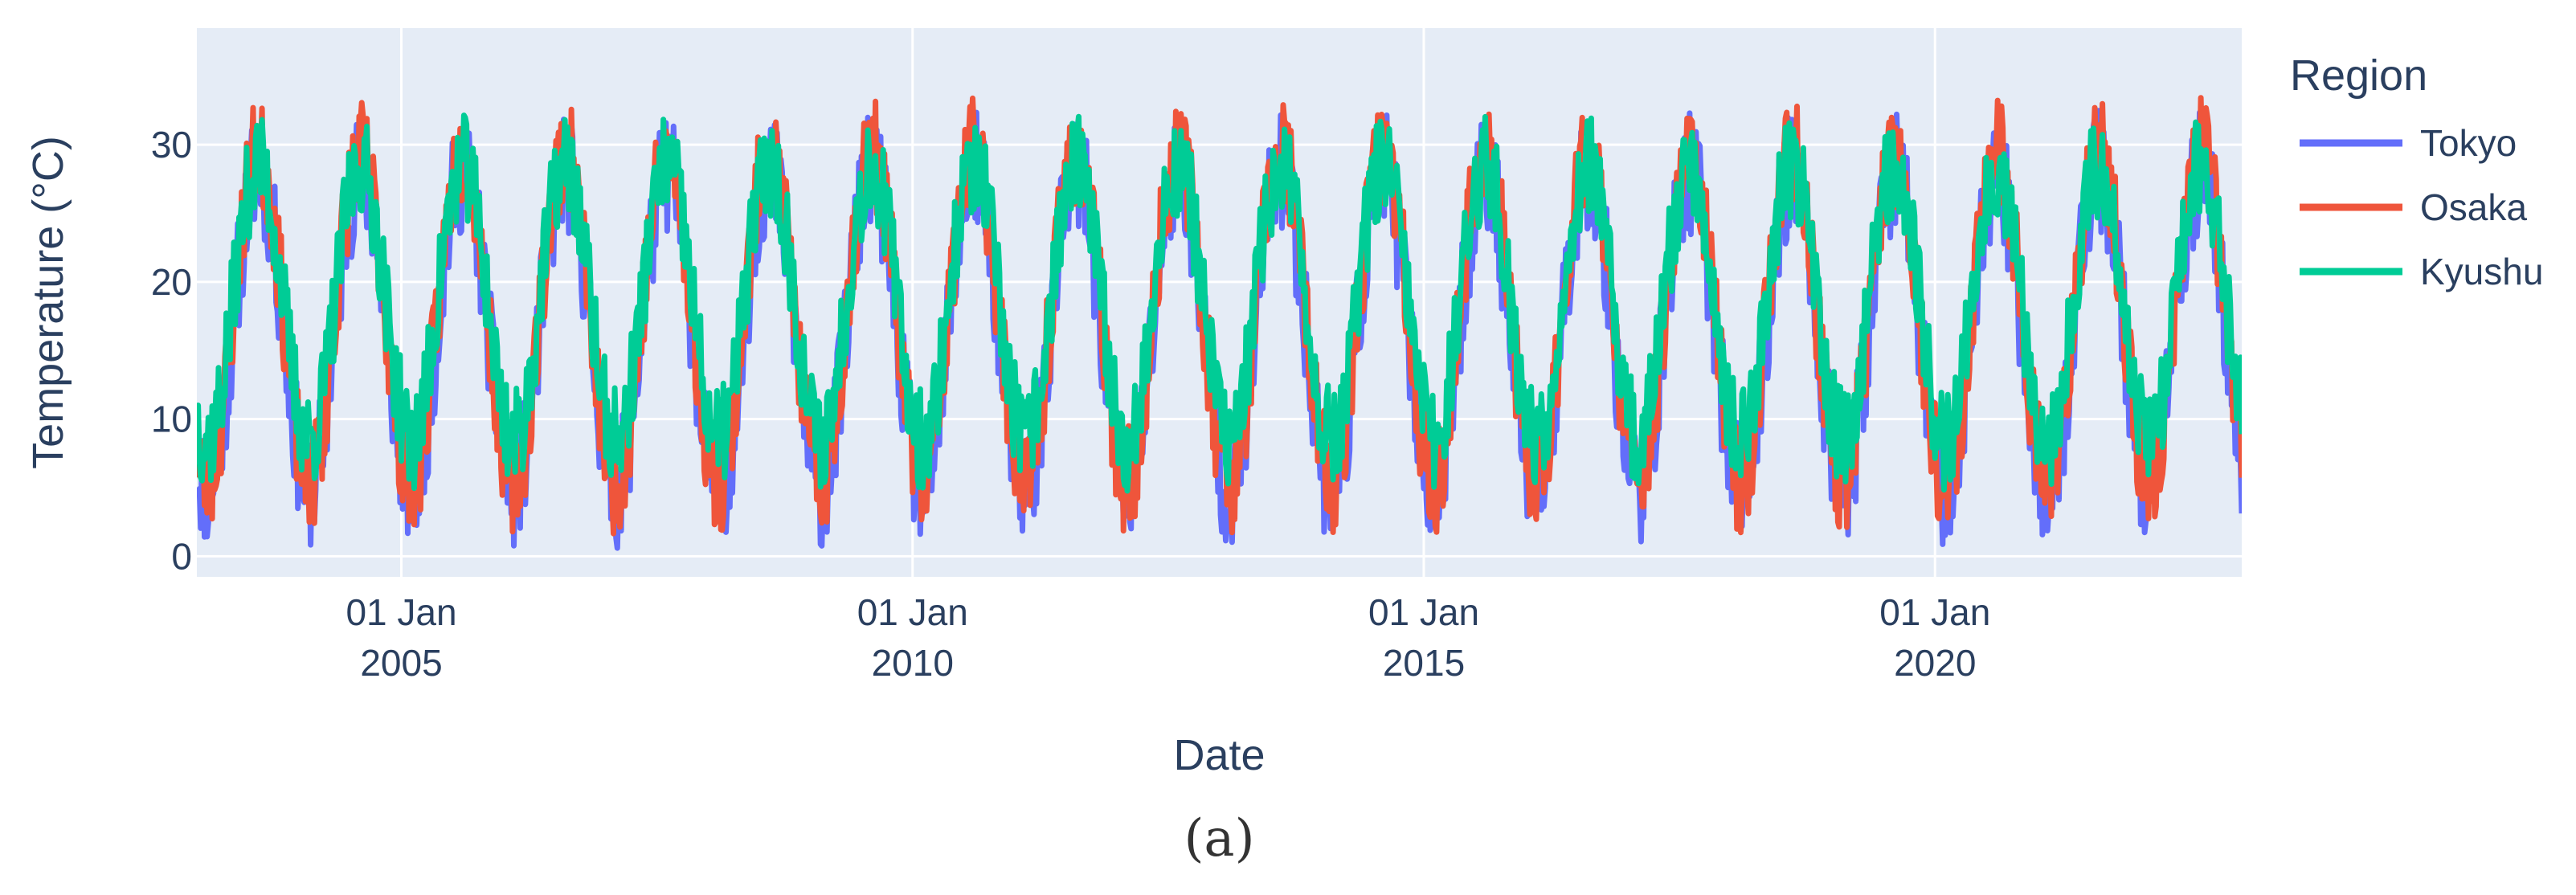 Image resolution: width=2576 pixels, height=895 pixels. Describe the element at coordinates (913, 663) in the screenshot. I see `x-tick-label-year: 2010` at that location.